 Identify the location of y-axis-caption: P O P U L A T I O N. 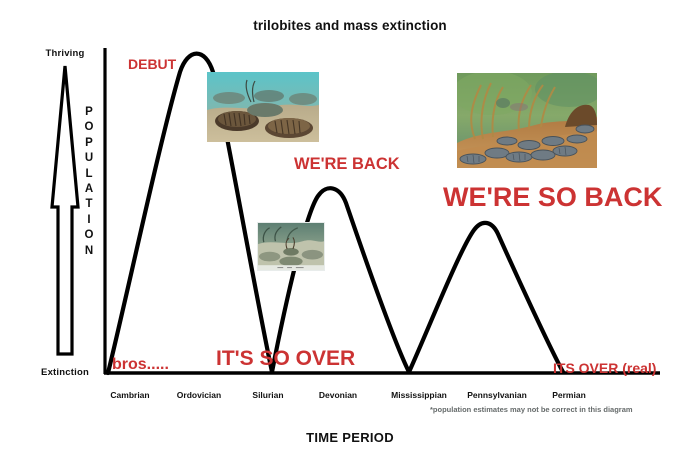
(89, 182).